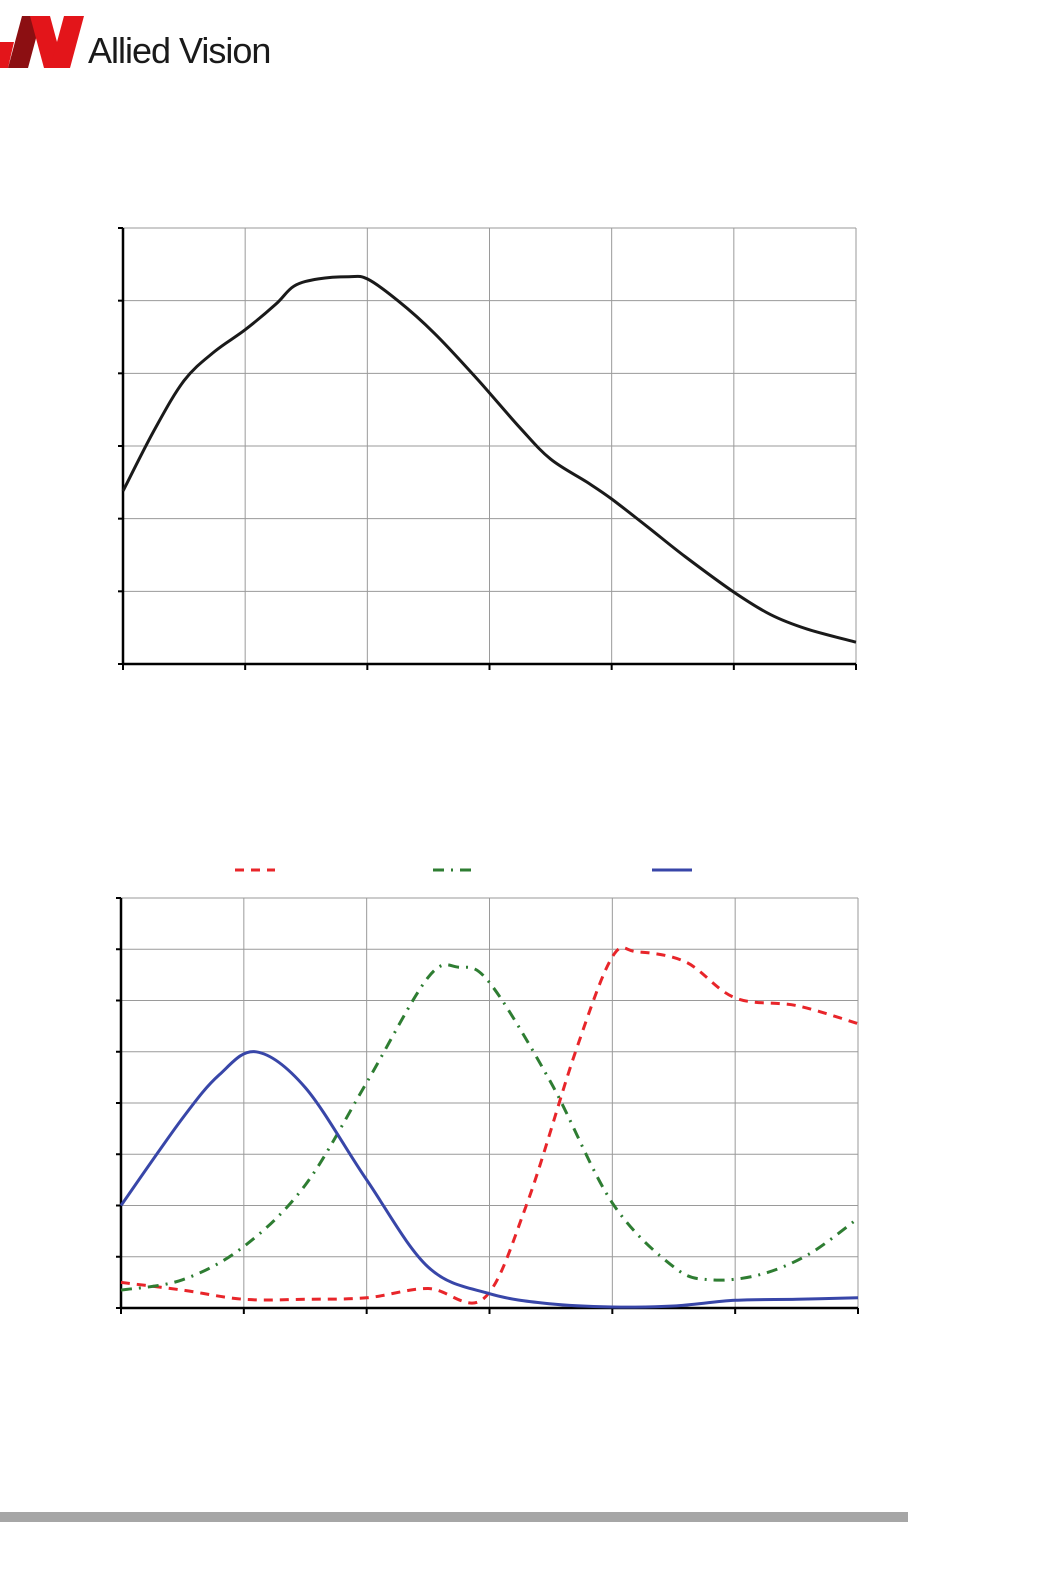 This screenshot has height=1571, width=1050. I want to click on brand-name: Allied Vision, so click(179, 50).